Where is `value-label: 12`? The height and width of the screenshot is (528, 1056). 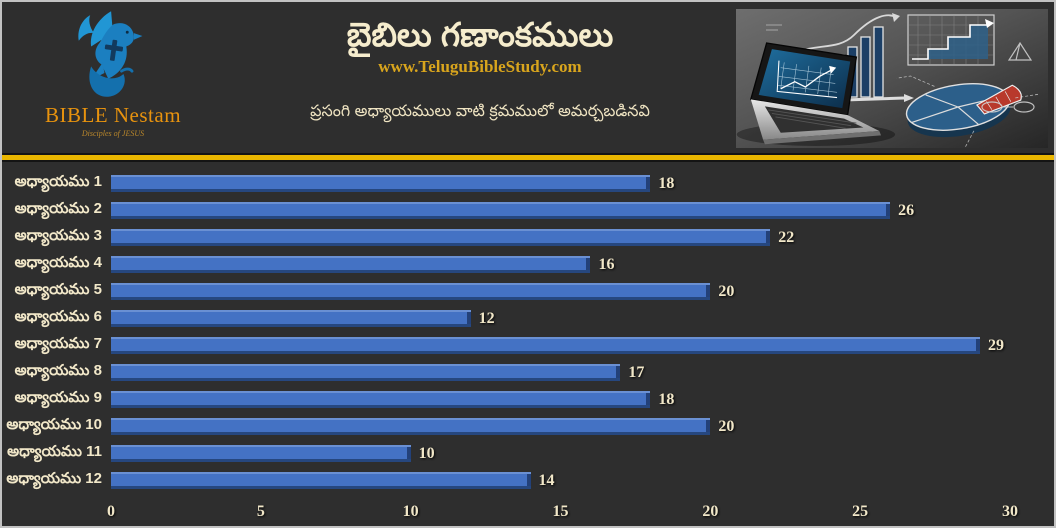 value-label: 12 is located at coordinates (486, 318).